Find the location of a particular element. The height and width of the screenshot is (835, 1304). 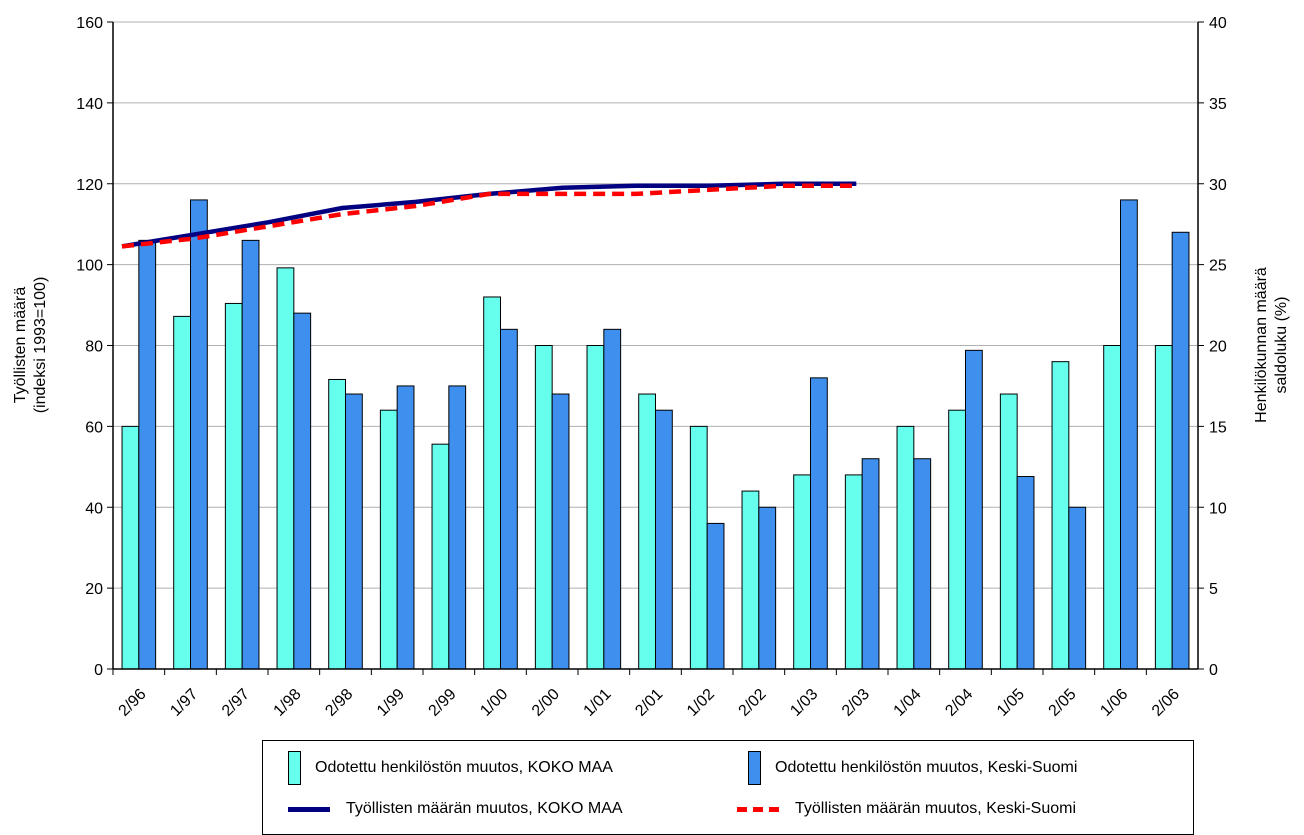

axis-title-line: Työllisten määrä is located at coordinates (20, 345).